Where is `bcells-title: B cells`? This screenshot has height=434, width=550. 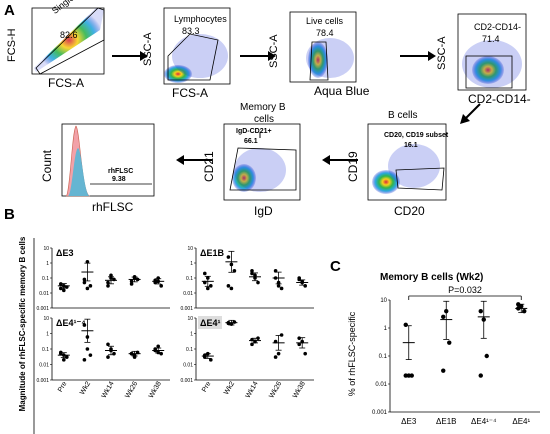 bcells-title: B cells is located at coordinates (403, 115).